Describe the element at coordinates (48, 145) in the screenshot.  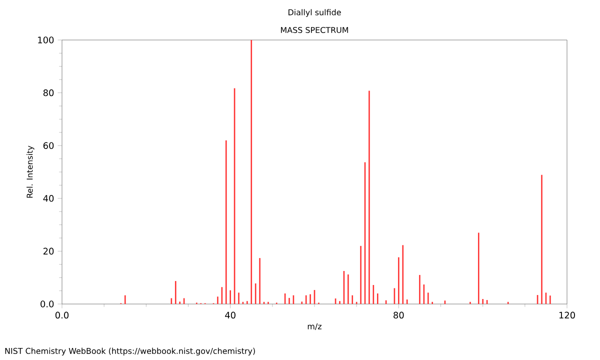
I see `y-tick-label: 60` at that location.